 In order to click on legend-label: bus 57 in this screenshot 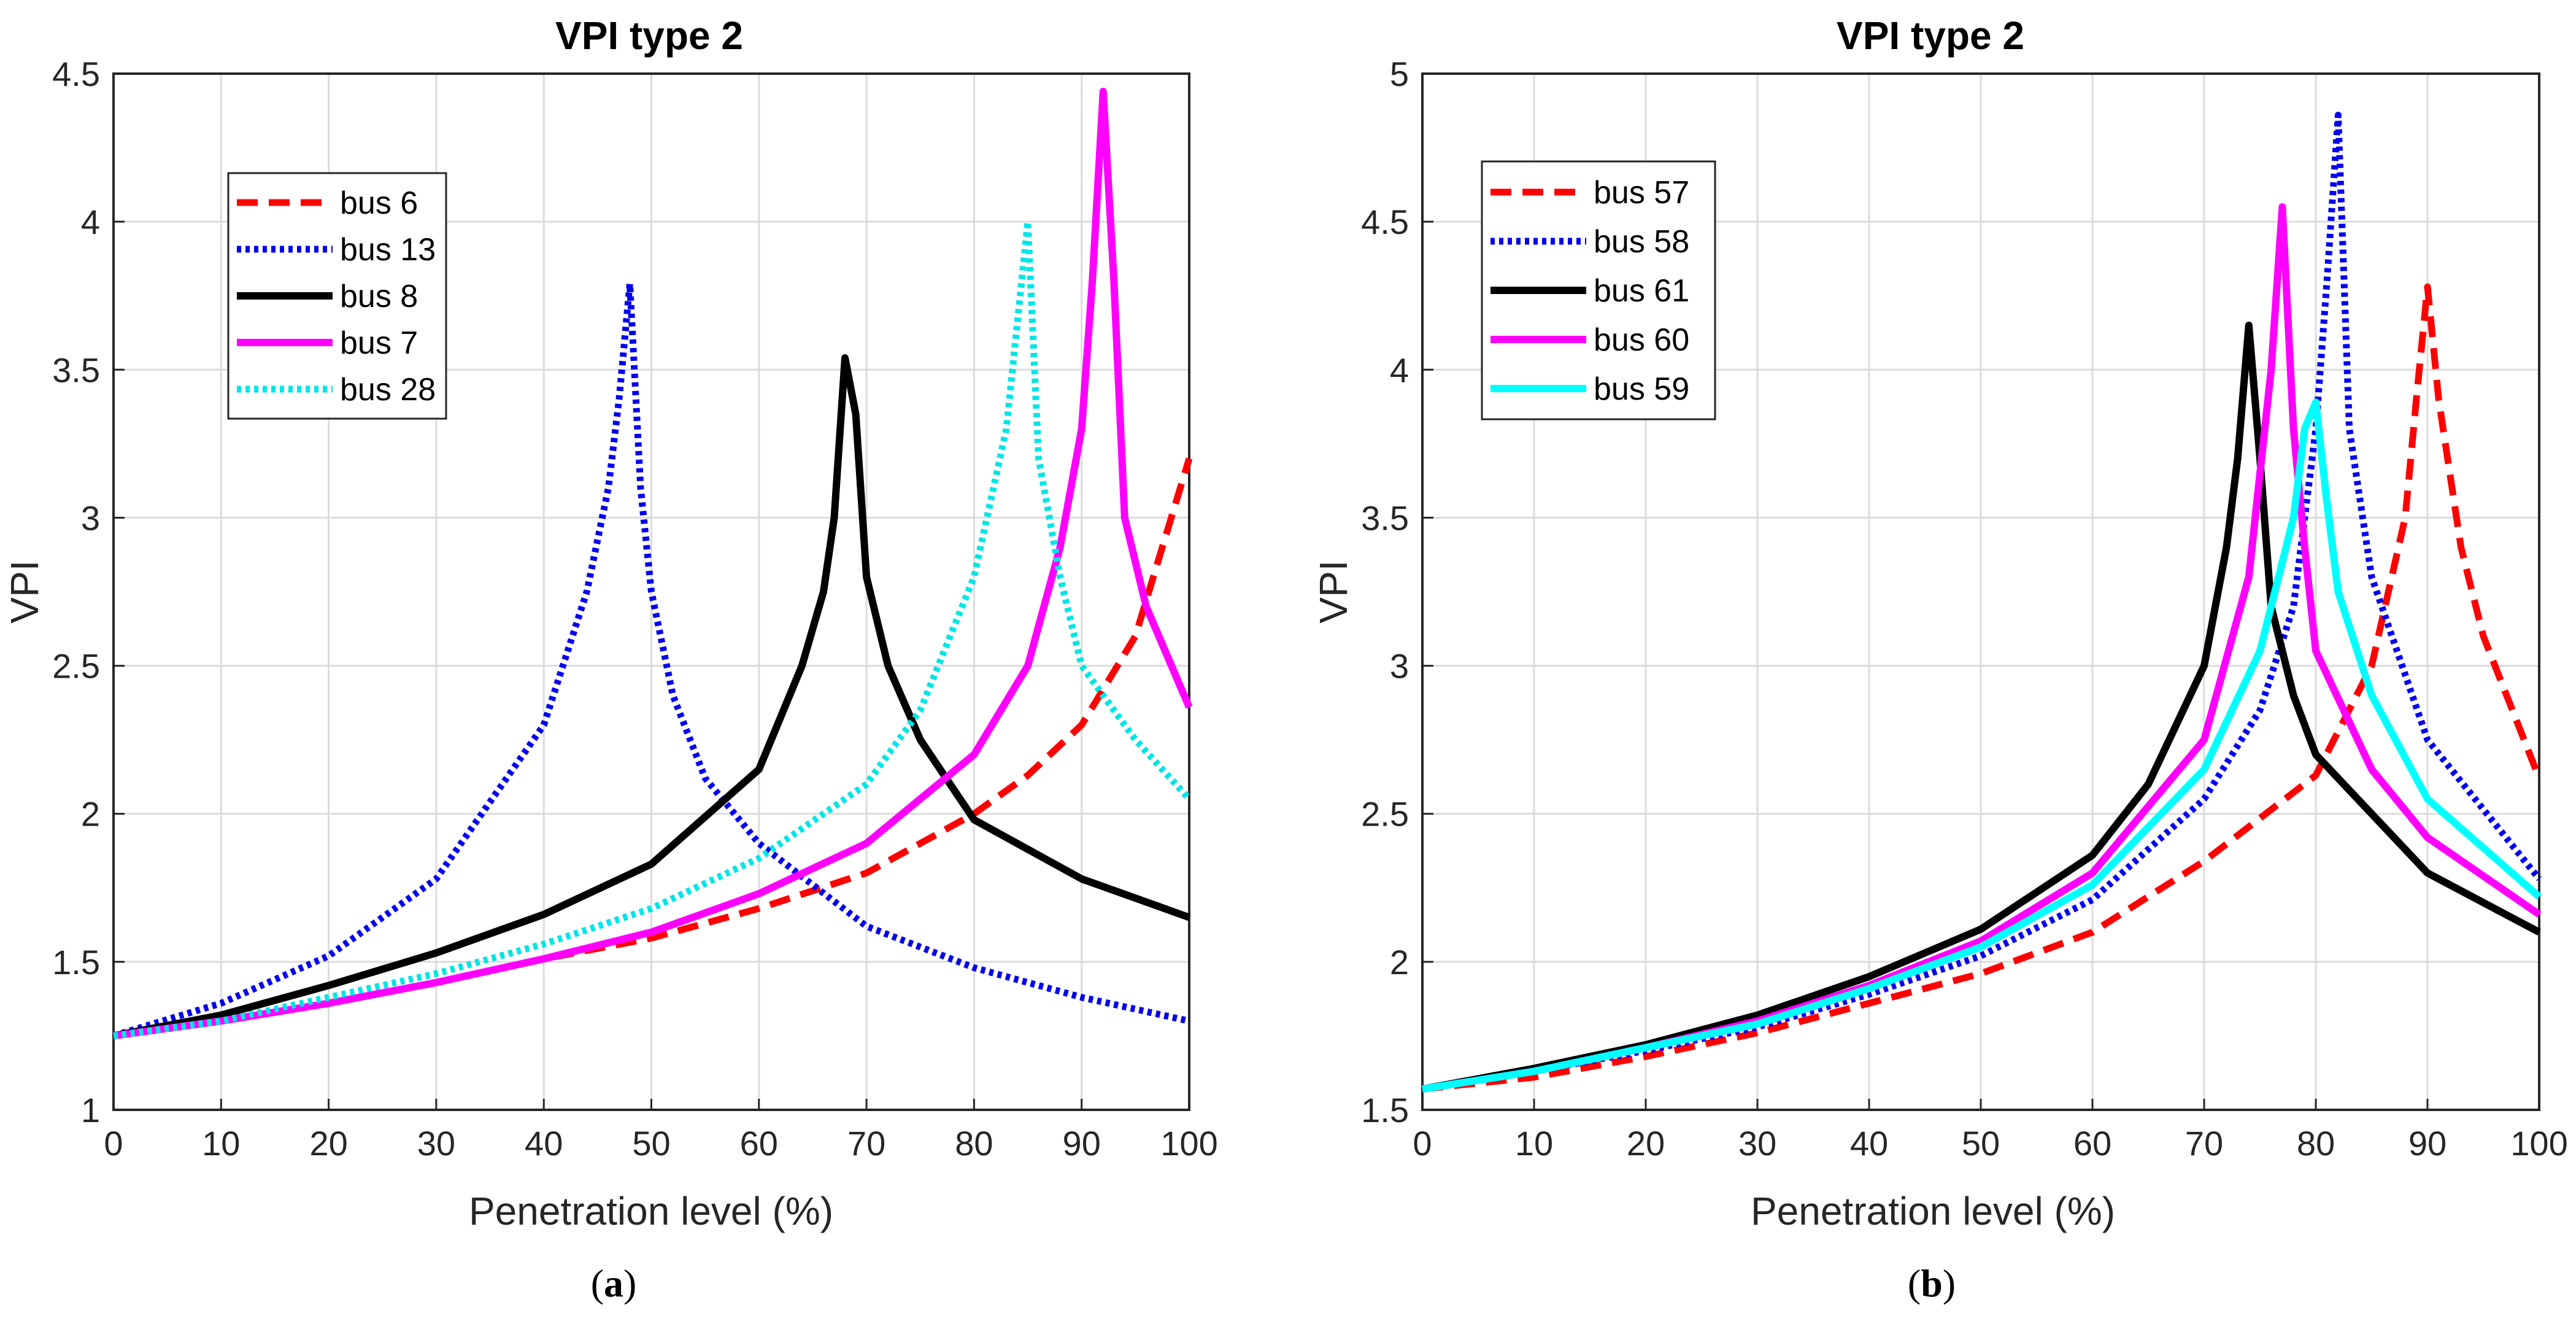, I will do `click(1641, 193)`.